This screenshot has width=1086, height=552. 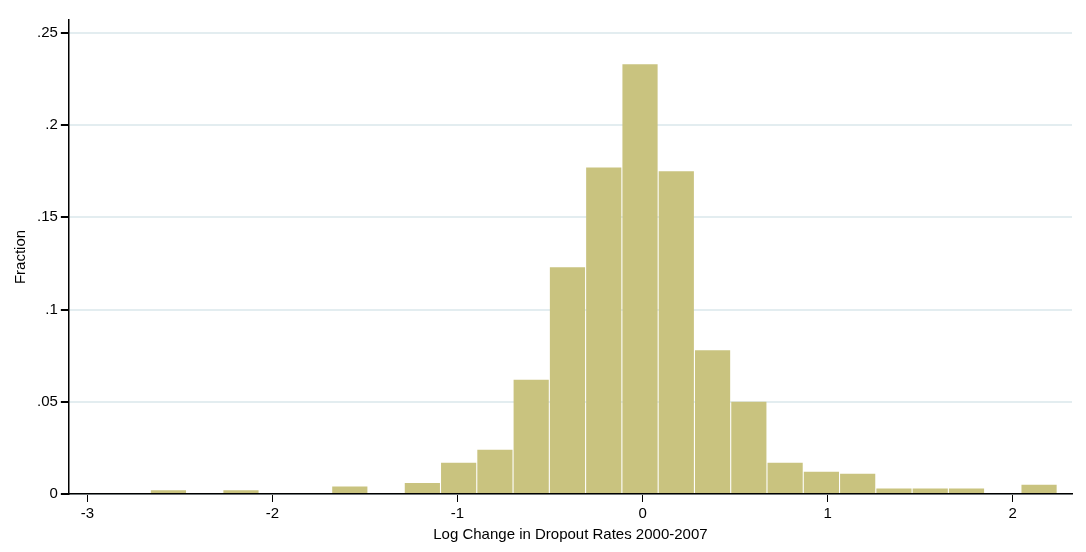 What do you see at coordinates (570, 534) in the screenshot?
I see `x-axis-title: Log Change in Dropout Rates 2000-2007` at bounding box center [570, 534].